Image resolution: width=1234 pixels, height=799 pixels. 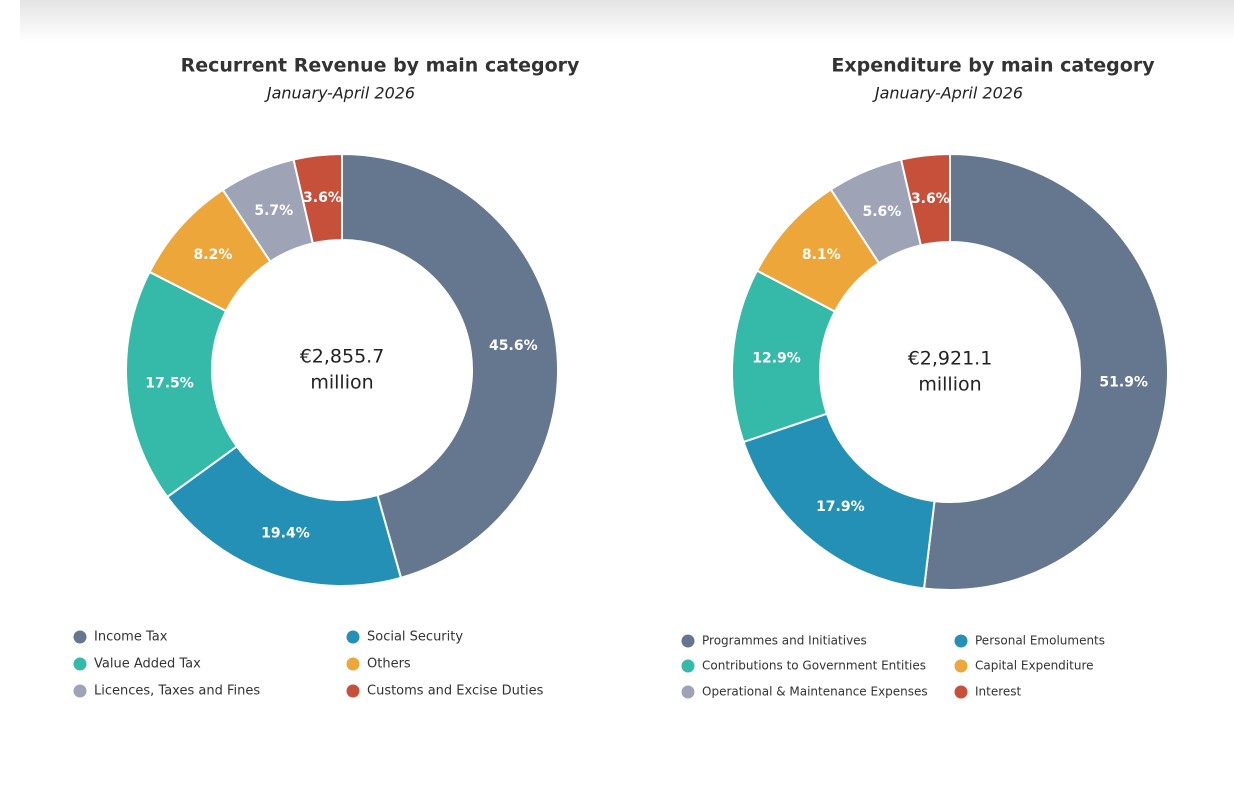 I want to click on legend-label: Customs and Excise Duties, so click(x=455, y=691).